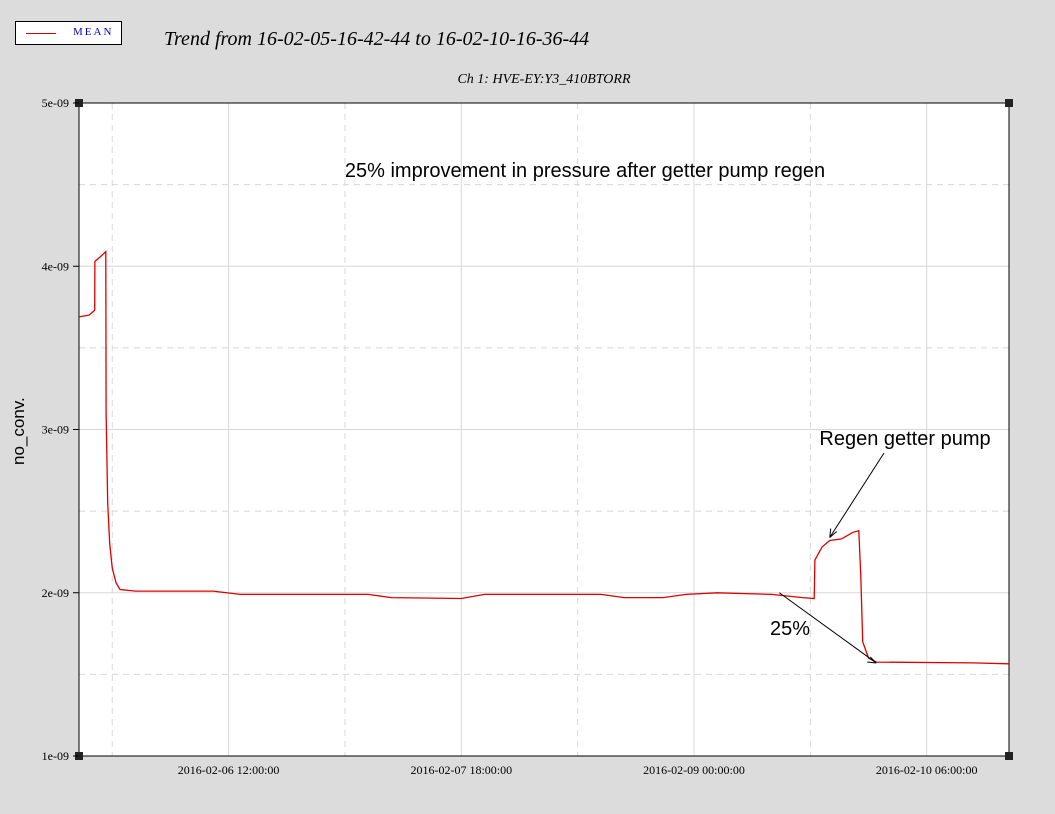 The height and width of the screenshot is (814, 1055). Describe the element at coordinates (904, 439) in the screenshot. I see `annotation-regen: Regen getter pump` at that location.